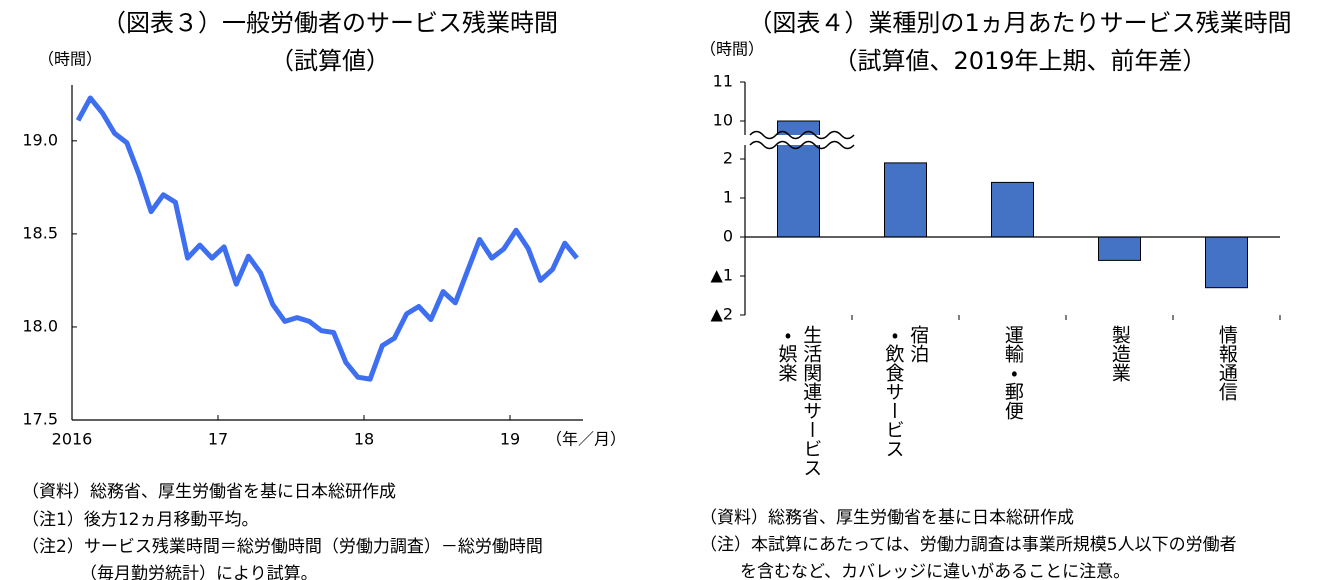  I want to click on x-tick-label: 宿泊 ・飲食サービス, so click(906, 391).